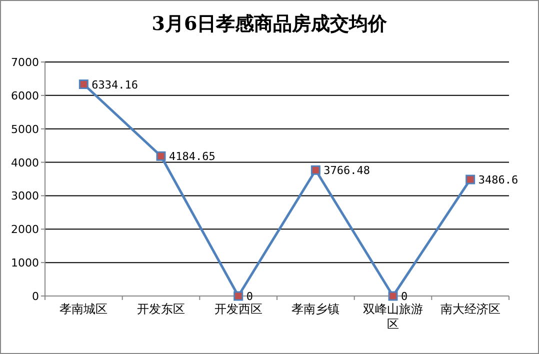  Describe the element at coordinates (270, 24) in the screenshot. I see `chart-title: 3月6日孝感商品房成交均价` at that location.